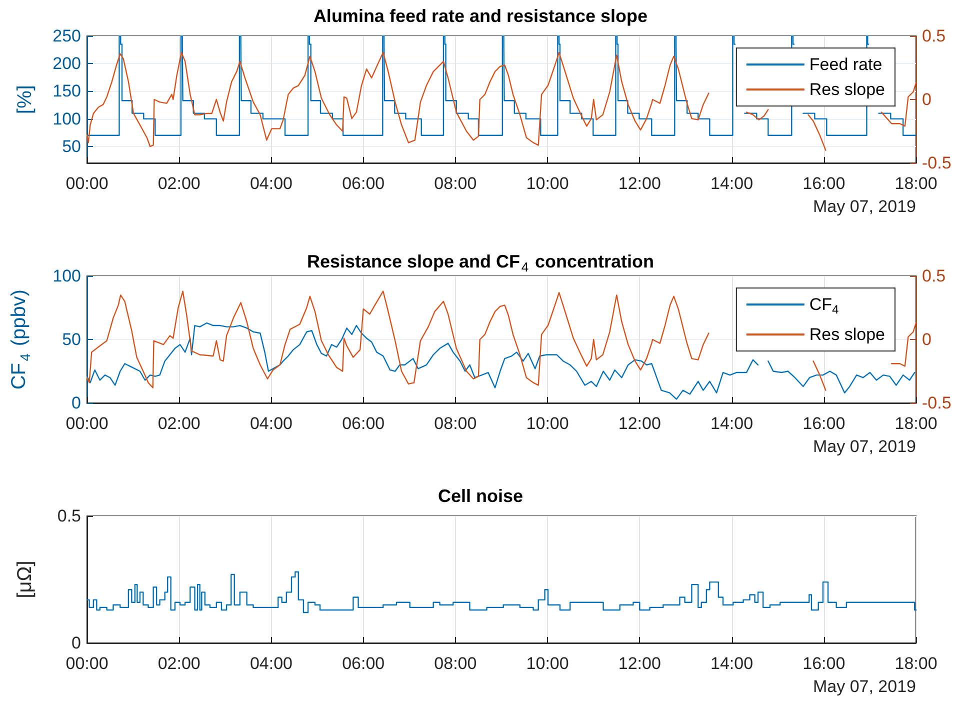 This screenshot has width=961, height=708. I want to click on chart-title: Cell noise, so click(481, 496).